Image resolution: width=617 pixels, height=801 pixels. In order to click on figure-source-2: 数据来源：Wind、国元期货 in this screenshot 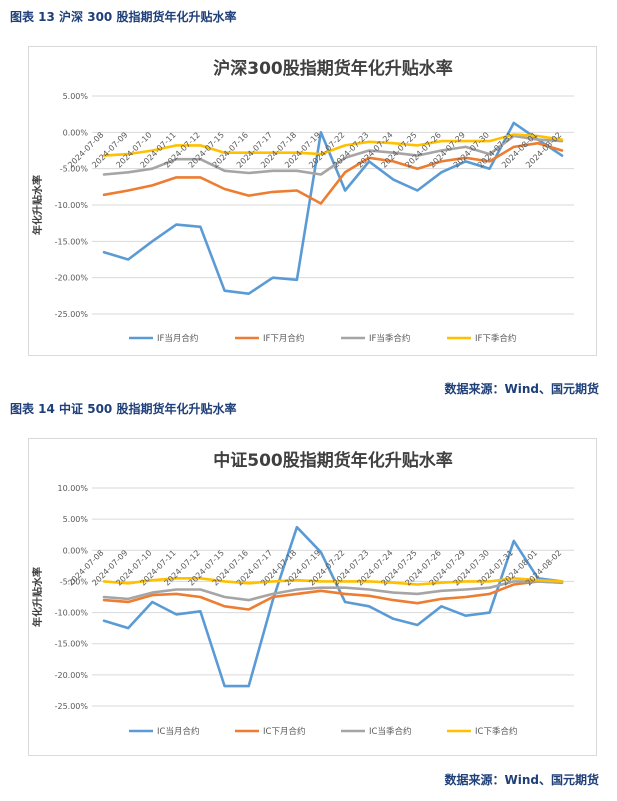, I will do `click(521, 780)`.